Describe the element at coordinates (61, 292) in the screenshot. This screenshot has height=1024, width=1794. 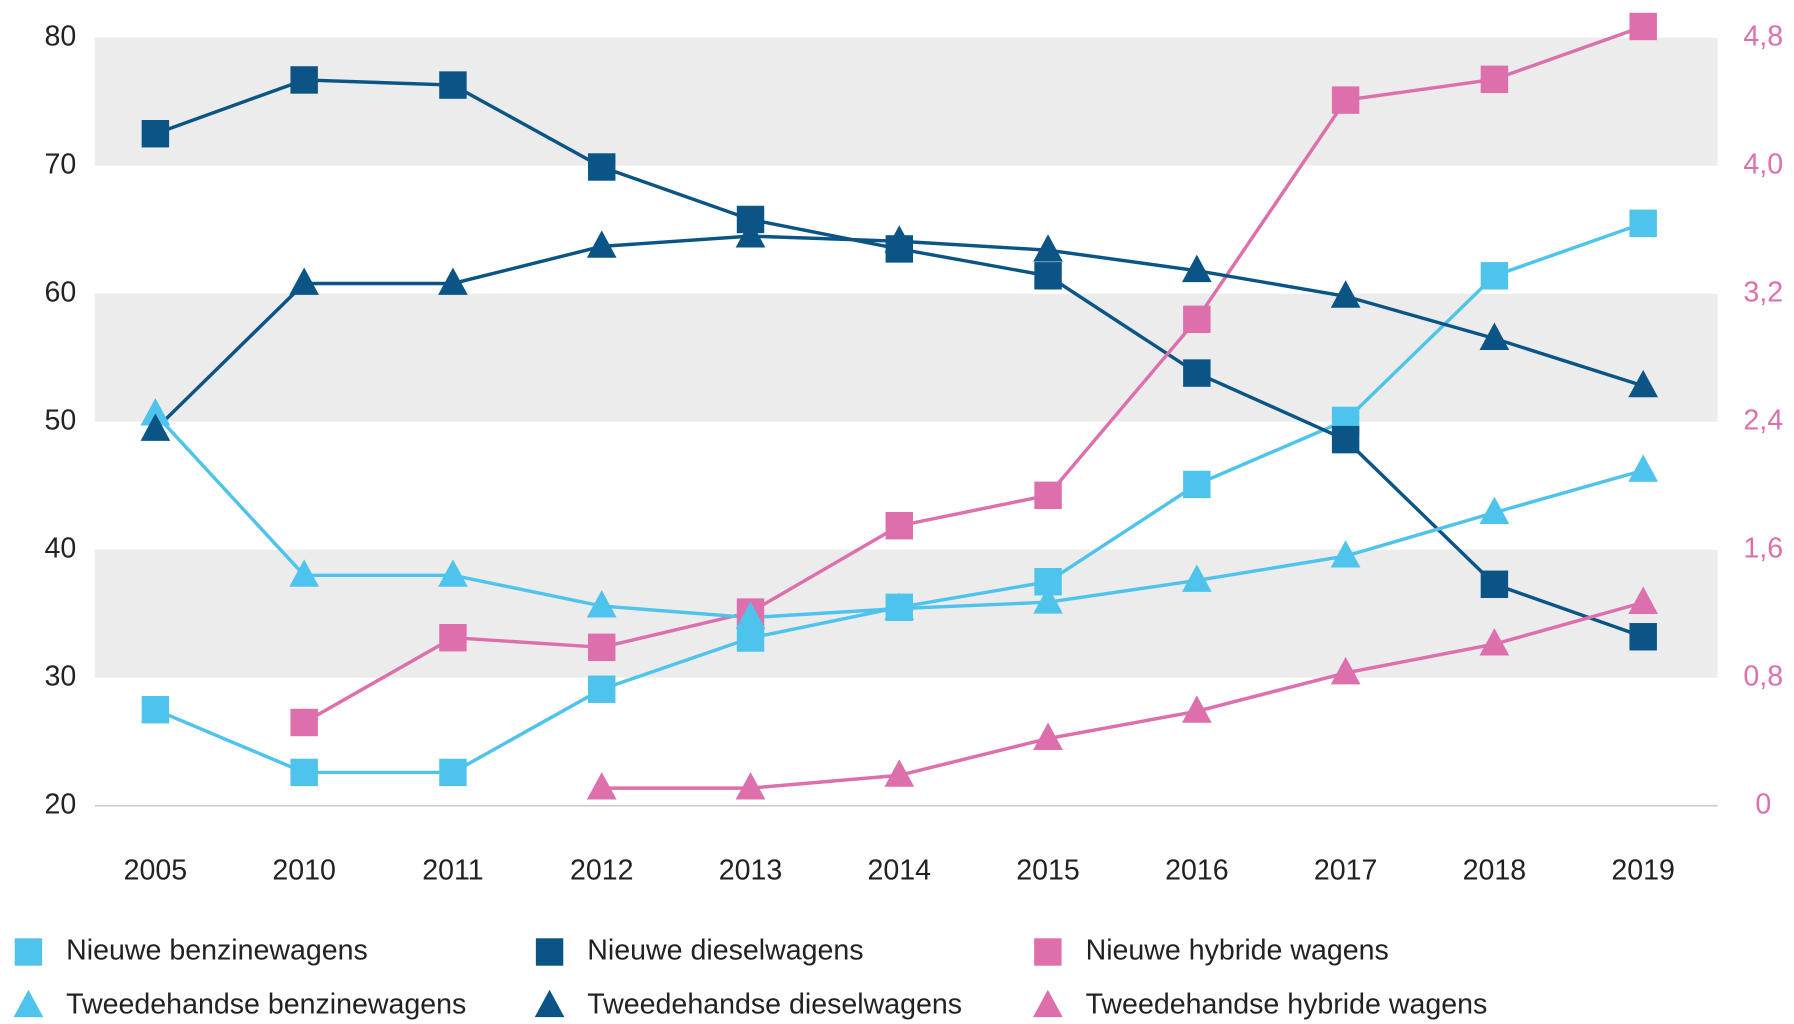
I see `y-tick-label: 60` at that location.